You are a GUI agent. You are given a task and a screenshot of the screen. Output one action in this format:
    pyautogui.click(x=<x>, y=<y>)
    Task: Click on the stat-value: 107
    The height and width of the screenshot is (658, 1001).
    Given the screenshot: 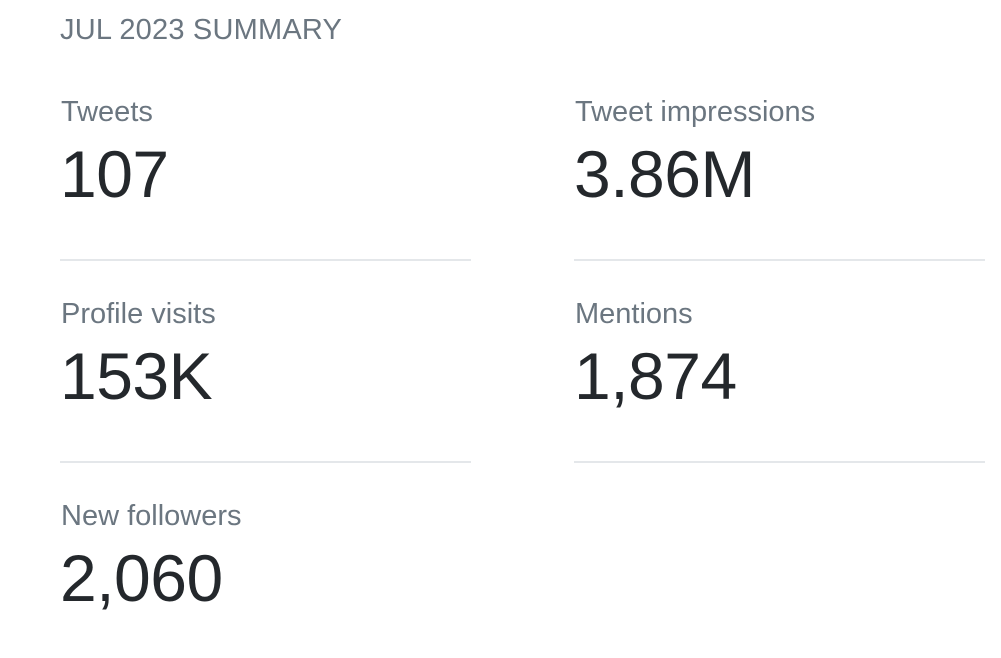 What is the action you would take?
    pyautogui.click(x=114, y=174)
    